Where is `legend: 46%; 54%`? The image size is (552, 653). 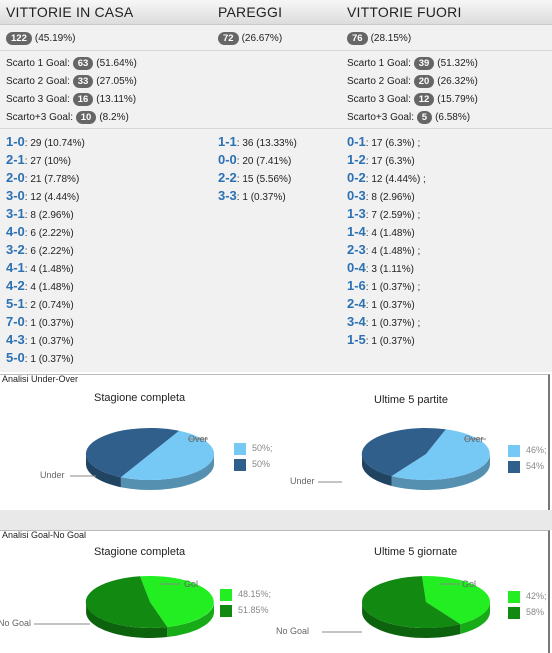 legend: 46%; 54% is located at coordinates (527, 460).